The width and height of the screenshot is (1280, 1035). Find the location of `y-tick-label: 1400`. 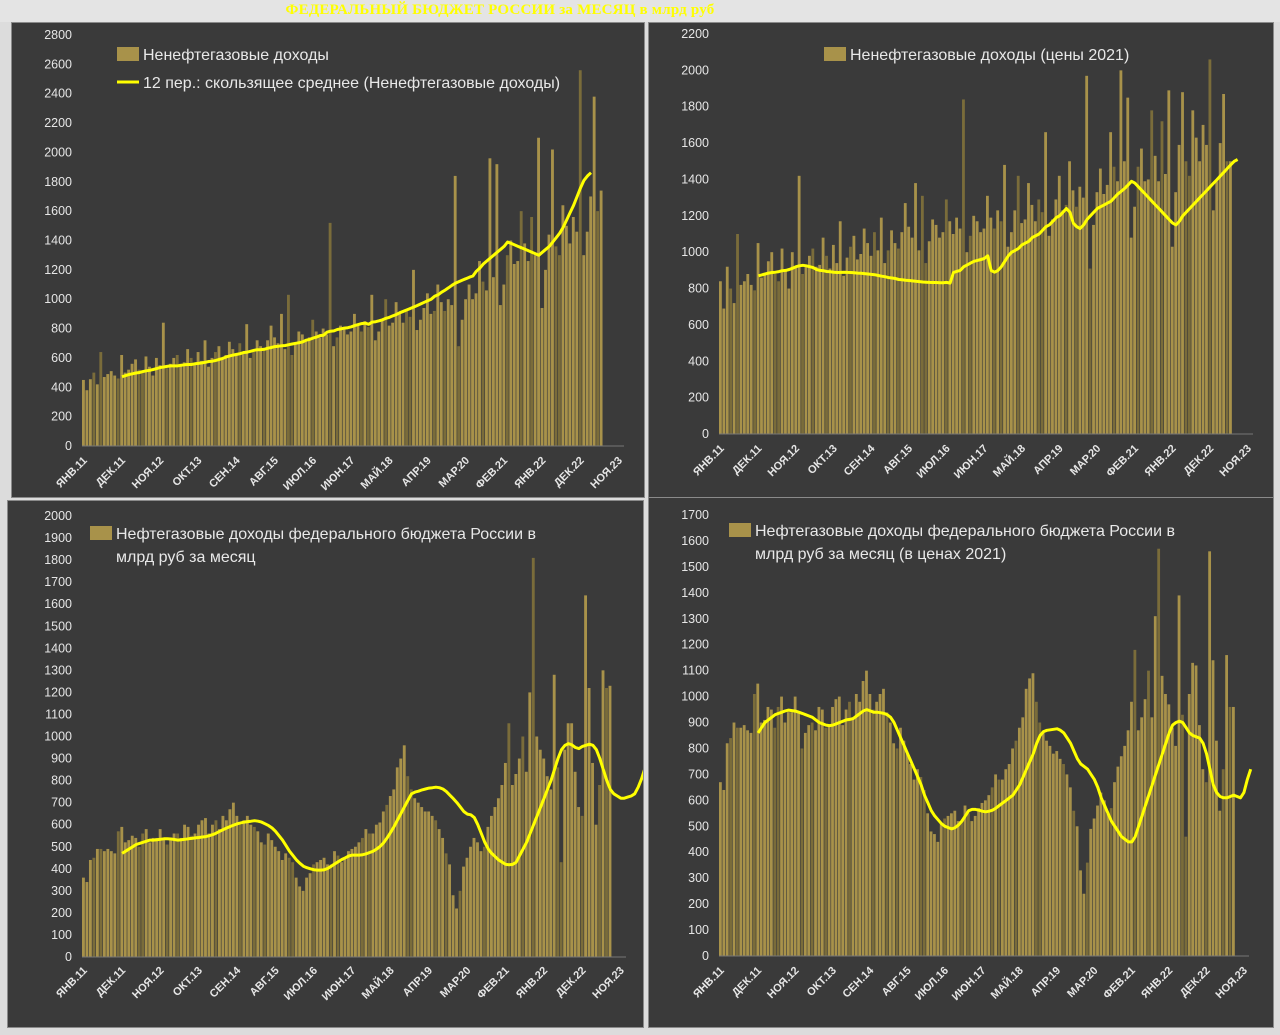

y-tick-label: 1400 is located at coordinates (58, 241).